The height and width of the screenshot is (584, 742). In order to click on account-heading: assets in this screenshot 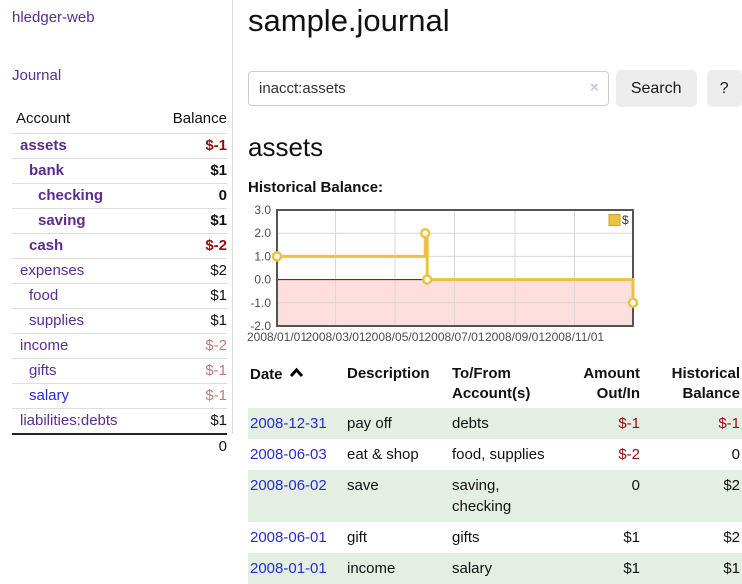, I will do `click(286, 147)`.